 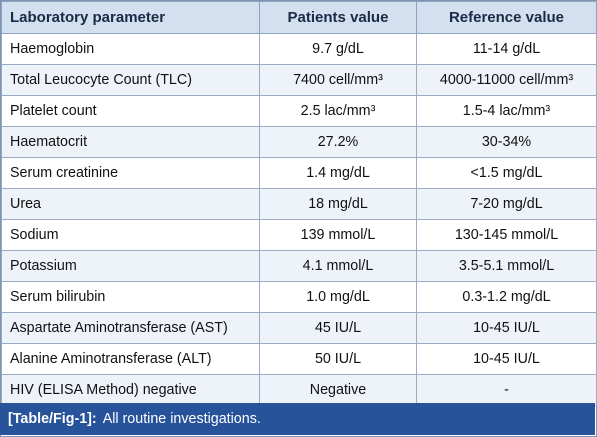 What do you see at coordinates (181, 419) in the screenshot?
I see `caption-text: All routine investigations.` at bounding box center [181, 419].